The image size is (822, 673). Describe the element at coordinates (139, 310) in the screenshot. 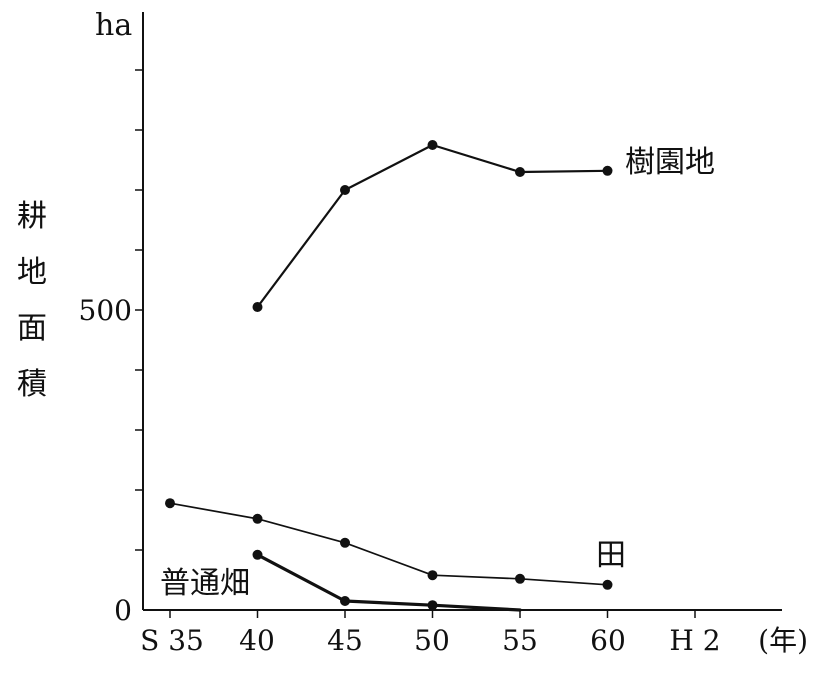

I see `y-ticks` at that location.